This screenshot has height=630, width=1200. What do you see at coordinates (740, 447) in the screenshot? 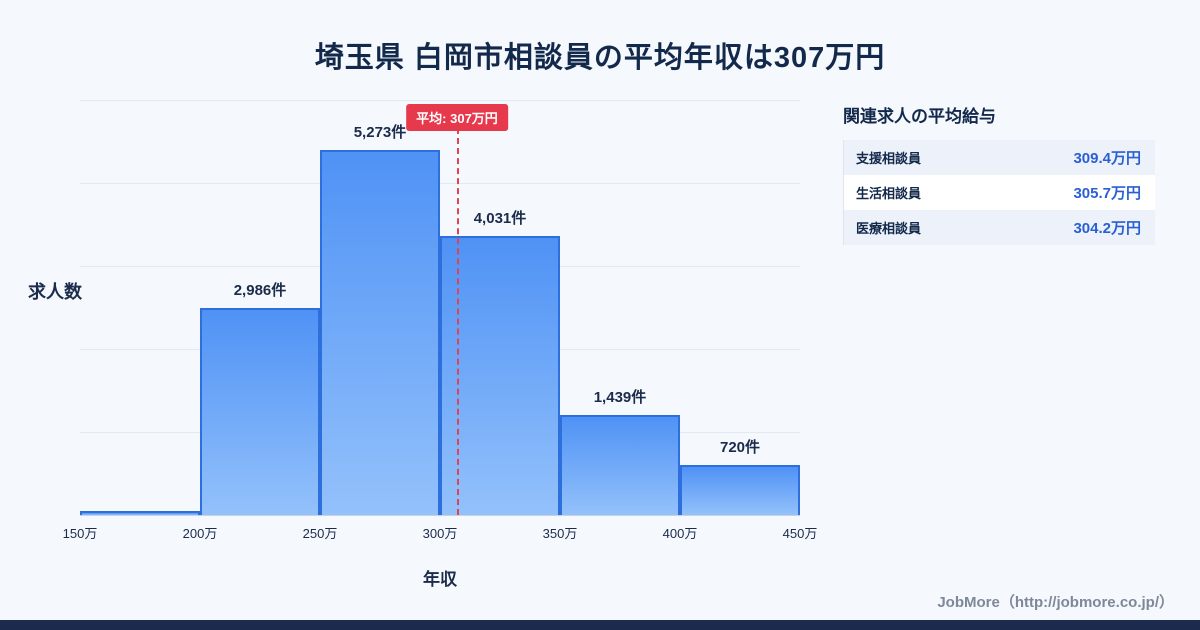
I see `bar-count-label: 720件` at bounding box center [740, 447].